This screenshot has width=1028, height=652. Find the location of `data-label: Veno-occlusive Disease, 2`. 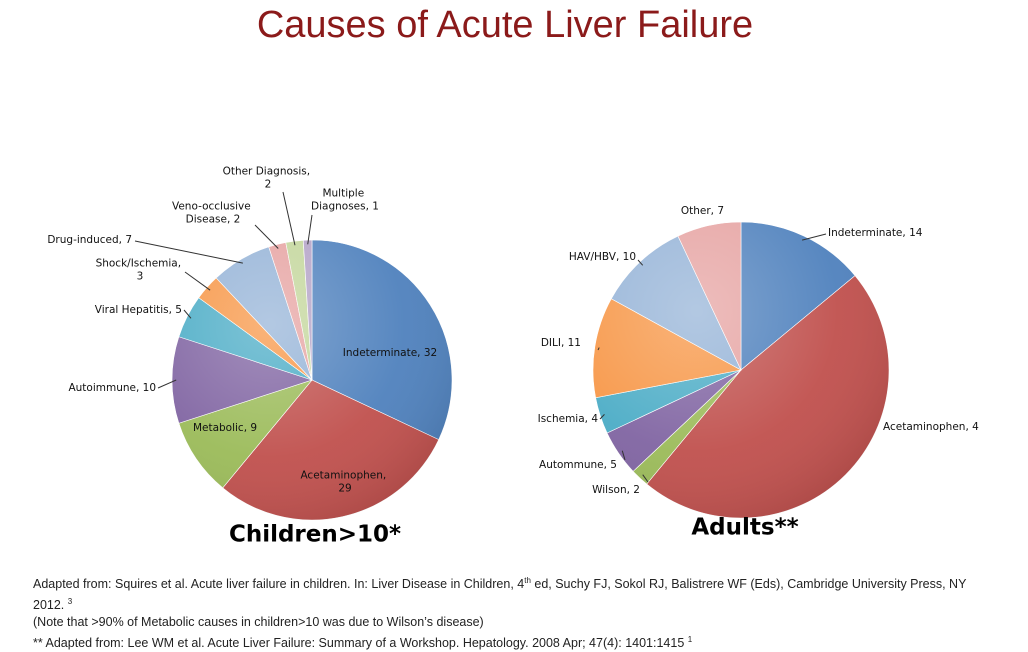

data-label: Veno-occlusive Disease, 2 is located at coordinates (213, 213).